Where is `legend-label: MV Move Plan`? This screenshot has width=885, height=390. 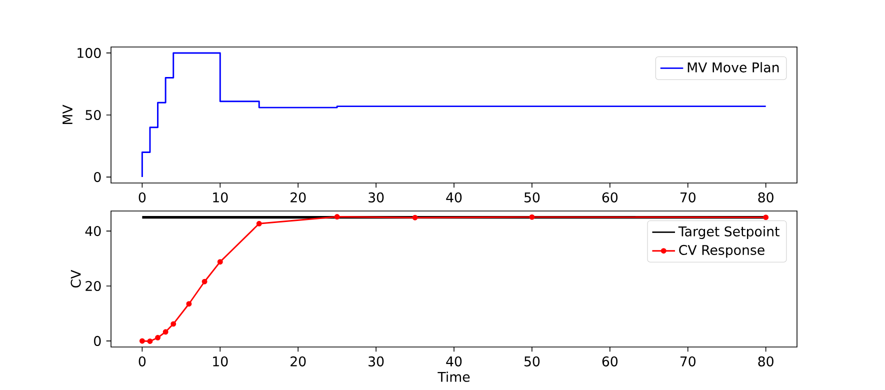
legend-label: MV Move Plan is located at coordinates (733, 67).